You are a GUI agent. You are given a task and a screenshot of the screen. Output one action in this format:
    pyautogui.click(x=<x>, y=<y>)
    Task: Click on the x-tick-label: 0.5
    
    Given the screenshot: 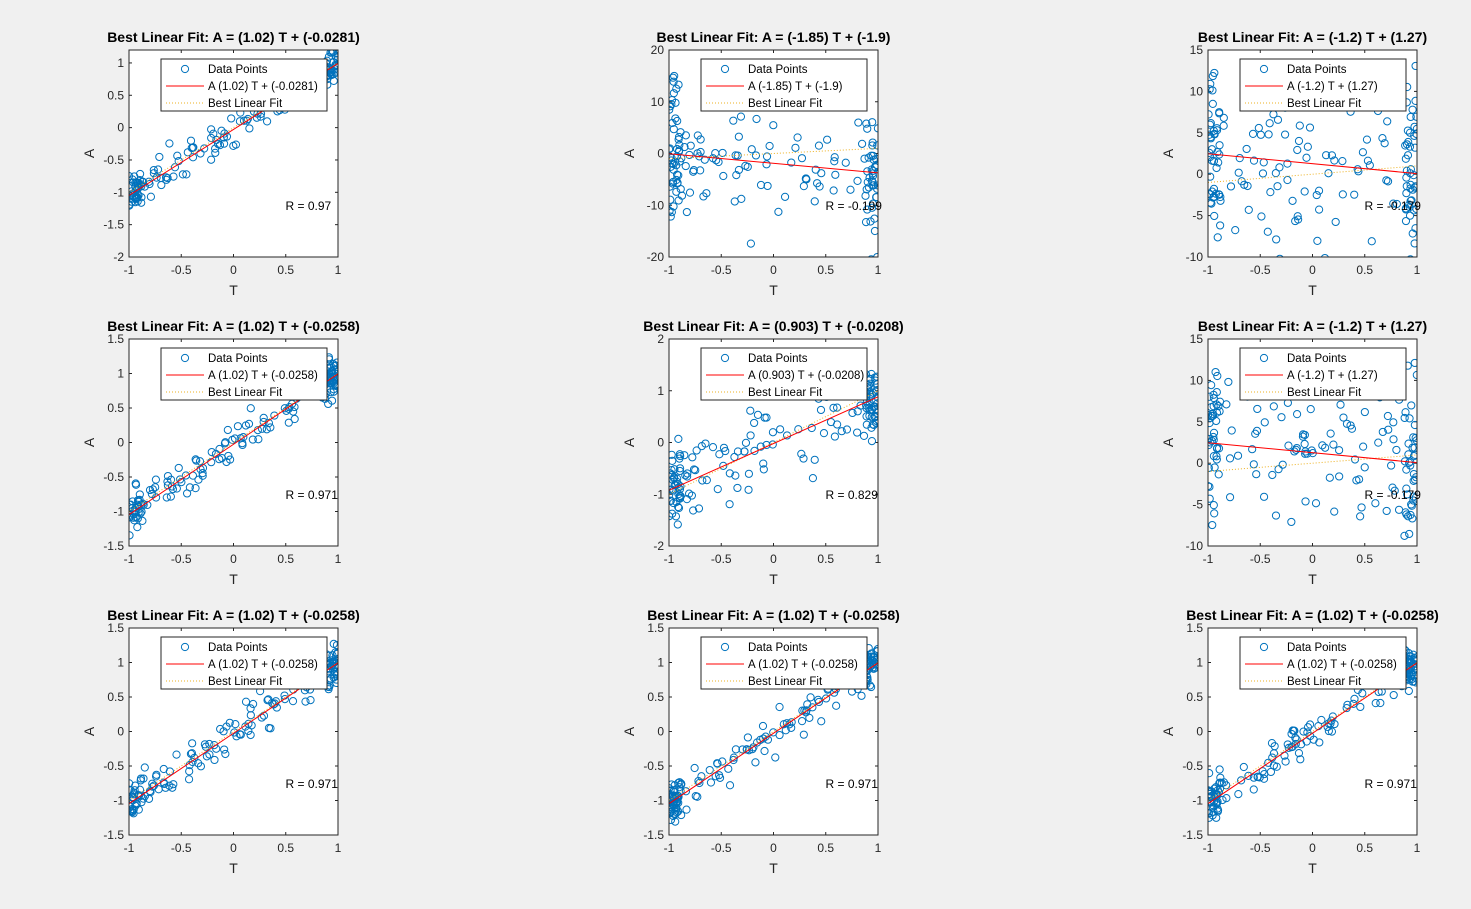 What is the action you would take?
    pyautogui.click(x=1364, y=270)
    